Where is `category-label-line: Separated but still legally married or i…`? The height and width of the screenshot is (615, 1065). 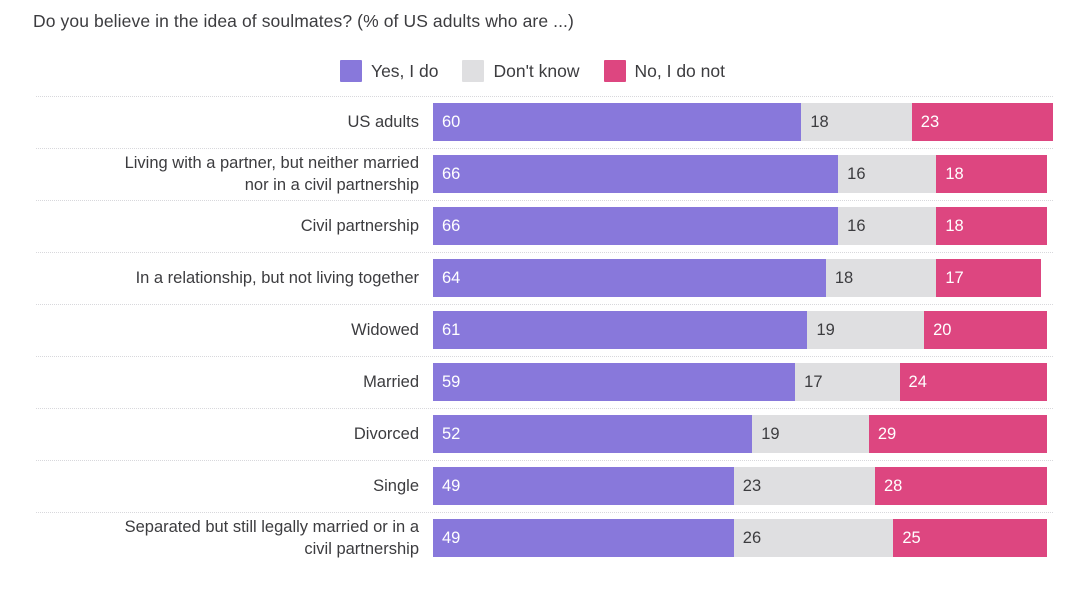
category-label-line: Separated but still legally married or i… is located at coordinates (271, 527).